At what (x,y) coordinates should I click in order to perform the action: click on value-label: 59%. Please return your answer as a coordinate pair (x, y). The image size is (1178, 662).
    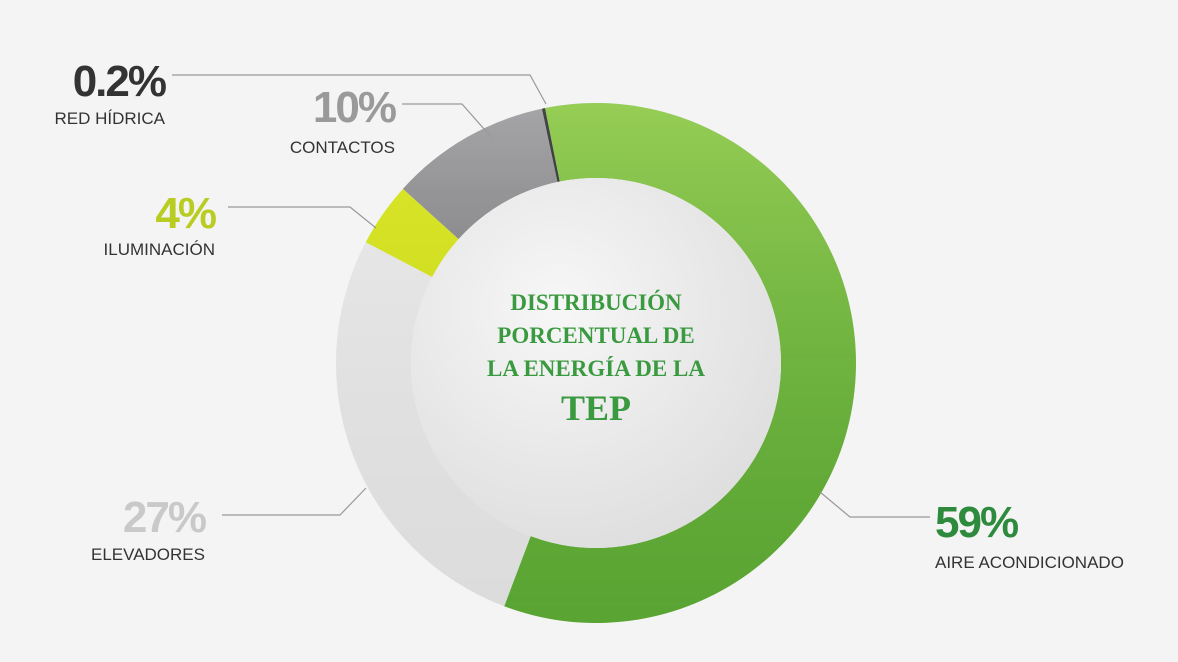
    Looking at the image, I should click on (976, 522).